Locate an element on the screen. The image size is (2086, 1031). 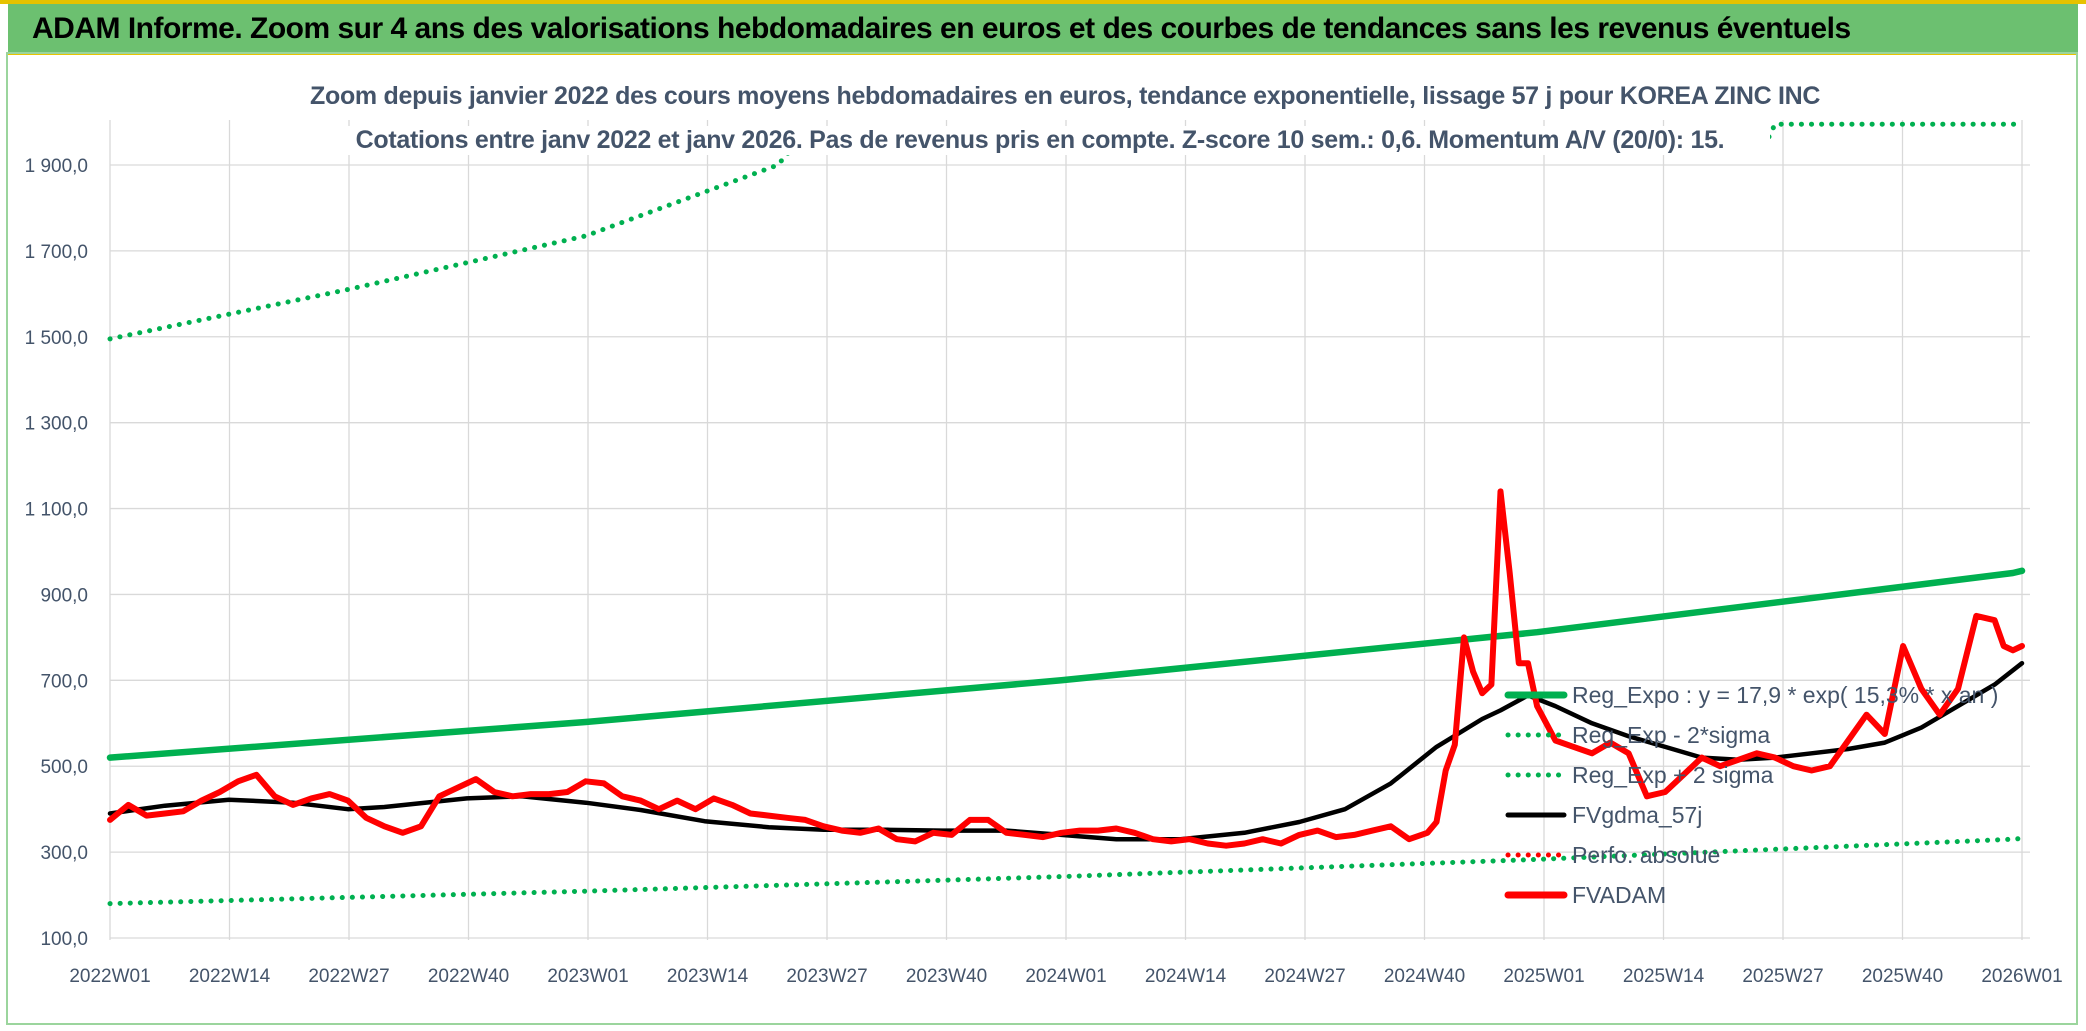
x-tick-label: 2022W14 is located at coordinates (230, 976).